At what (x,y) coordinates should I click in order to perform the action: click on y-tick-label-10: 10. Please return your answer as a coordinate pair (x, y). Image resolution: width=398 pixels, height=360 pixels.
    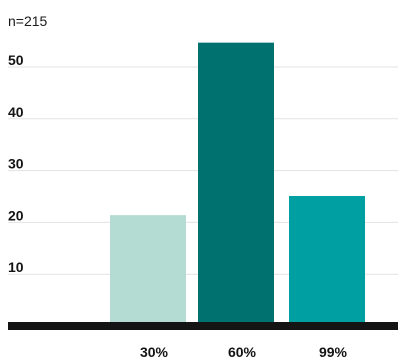
    Looking at the image, I should click on (16, 267).